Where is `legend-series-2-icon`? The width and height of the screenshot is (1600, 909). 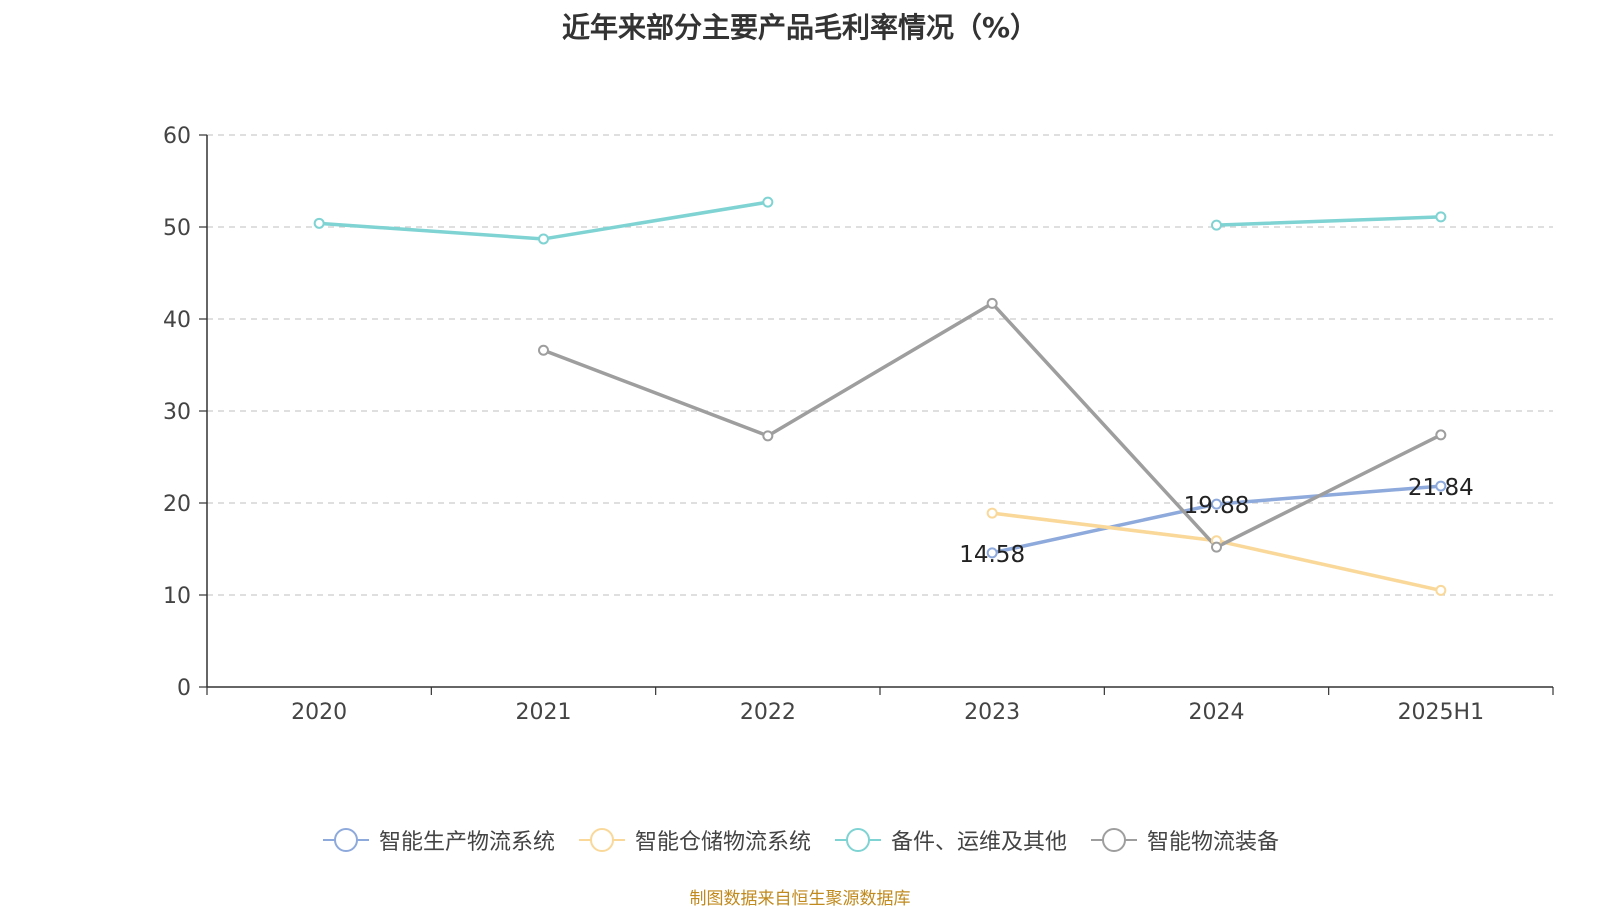 legend-series-2-icon is located at coordinates (601, 840).